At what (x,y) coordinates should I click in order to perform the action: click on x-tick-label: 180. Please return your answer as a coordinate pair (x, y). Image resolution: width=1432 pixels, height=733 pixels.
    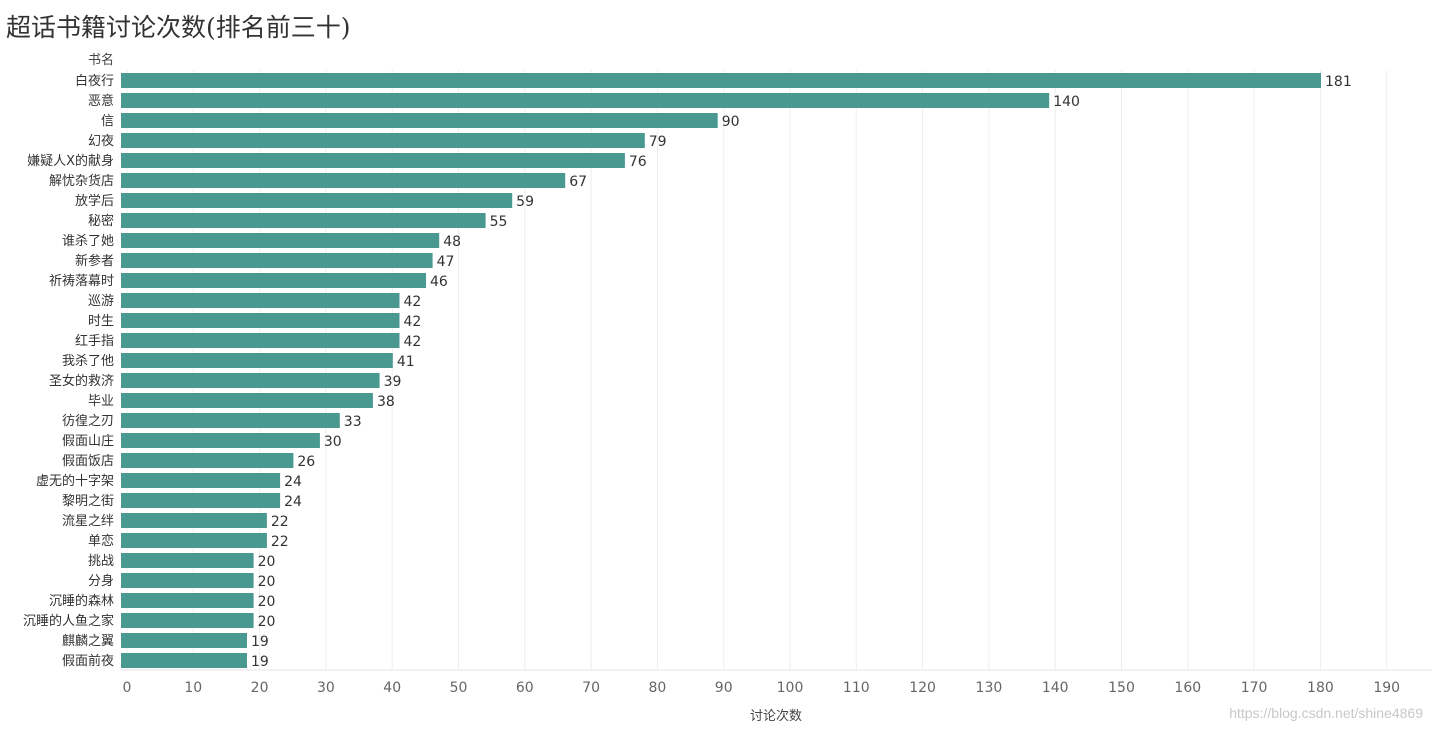
    Looking at the image, I should click on (1320, 688).